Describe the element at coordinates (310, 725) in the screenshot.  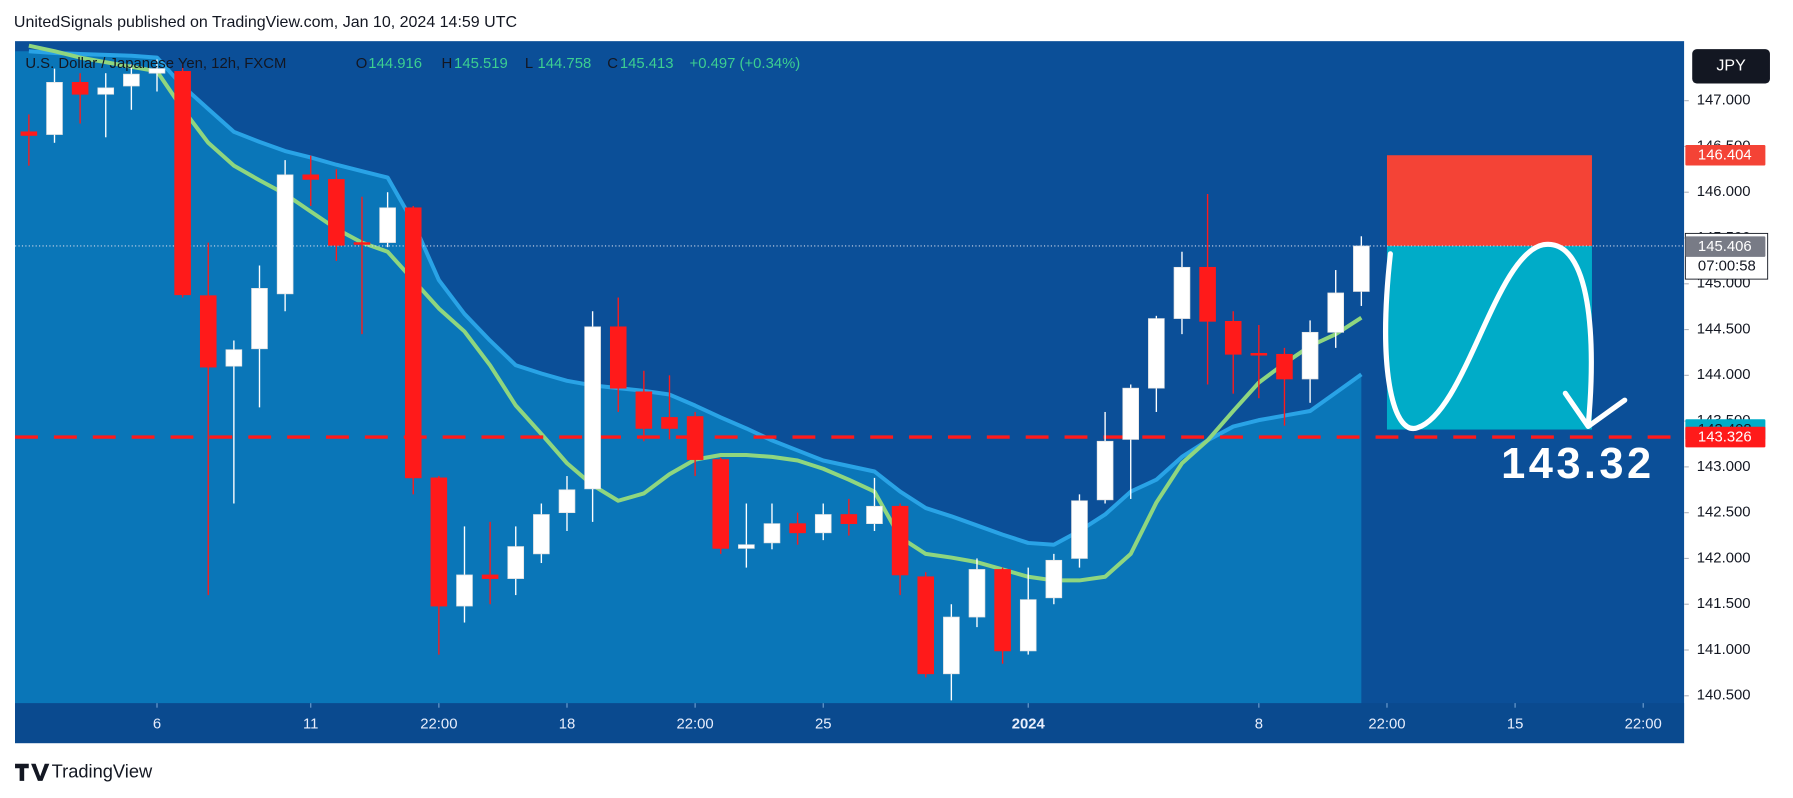
I see `x-tick-label: 11` at that location.